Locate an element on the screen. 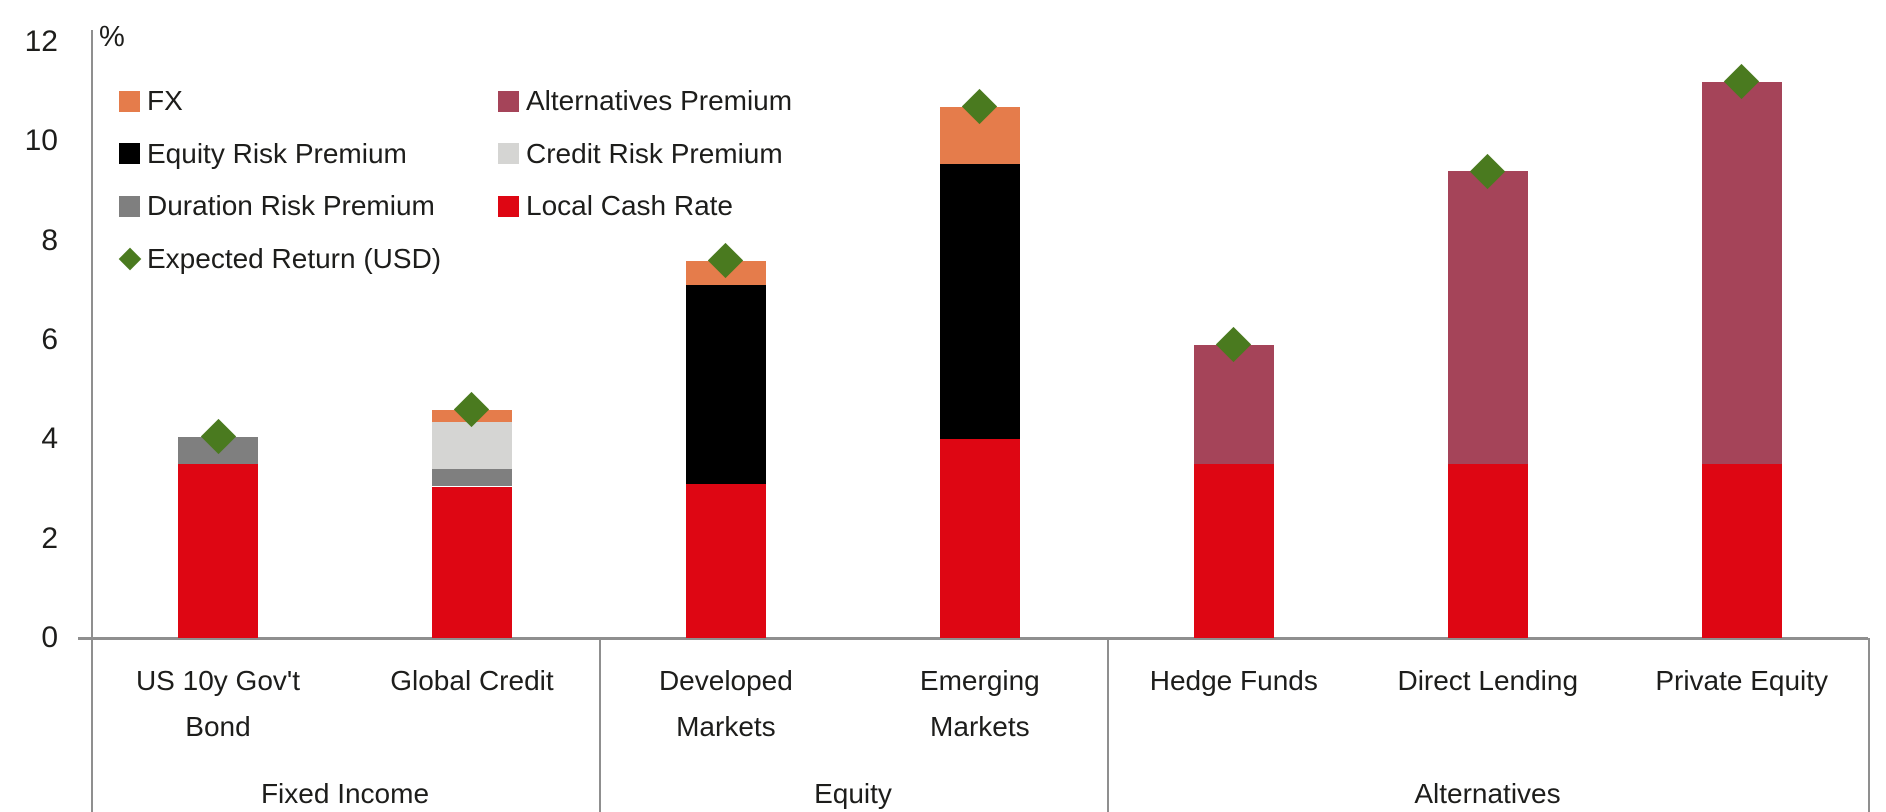 This screenshot has width=1886, height=812. legend-swatch-fx is located at coordinates (129, 101).